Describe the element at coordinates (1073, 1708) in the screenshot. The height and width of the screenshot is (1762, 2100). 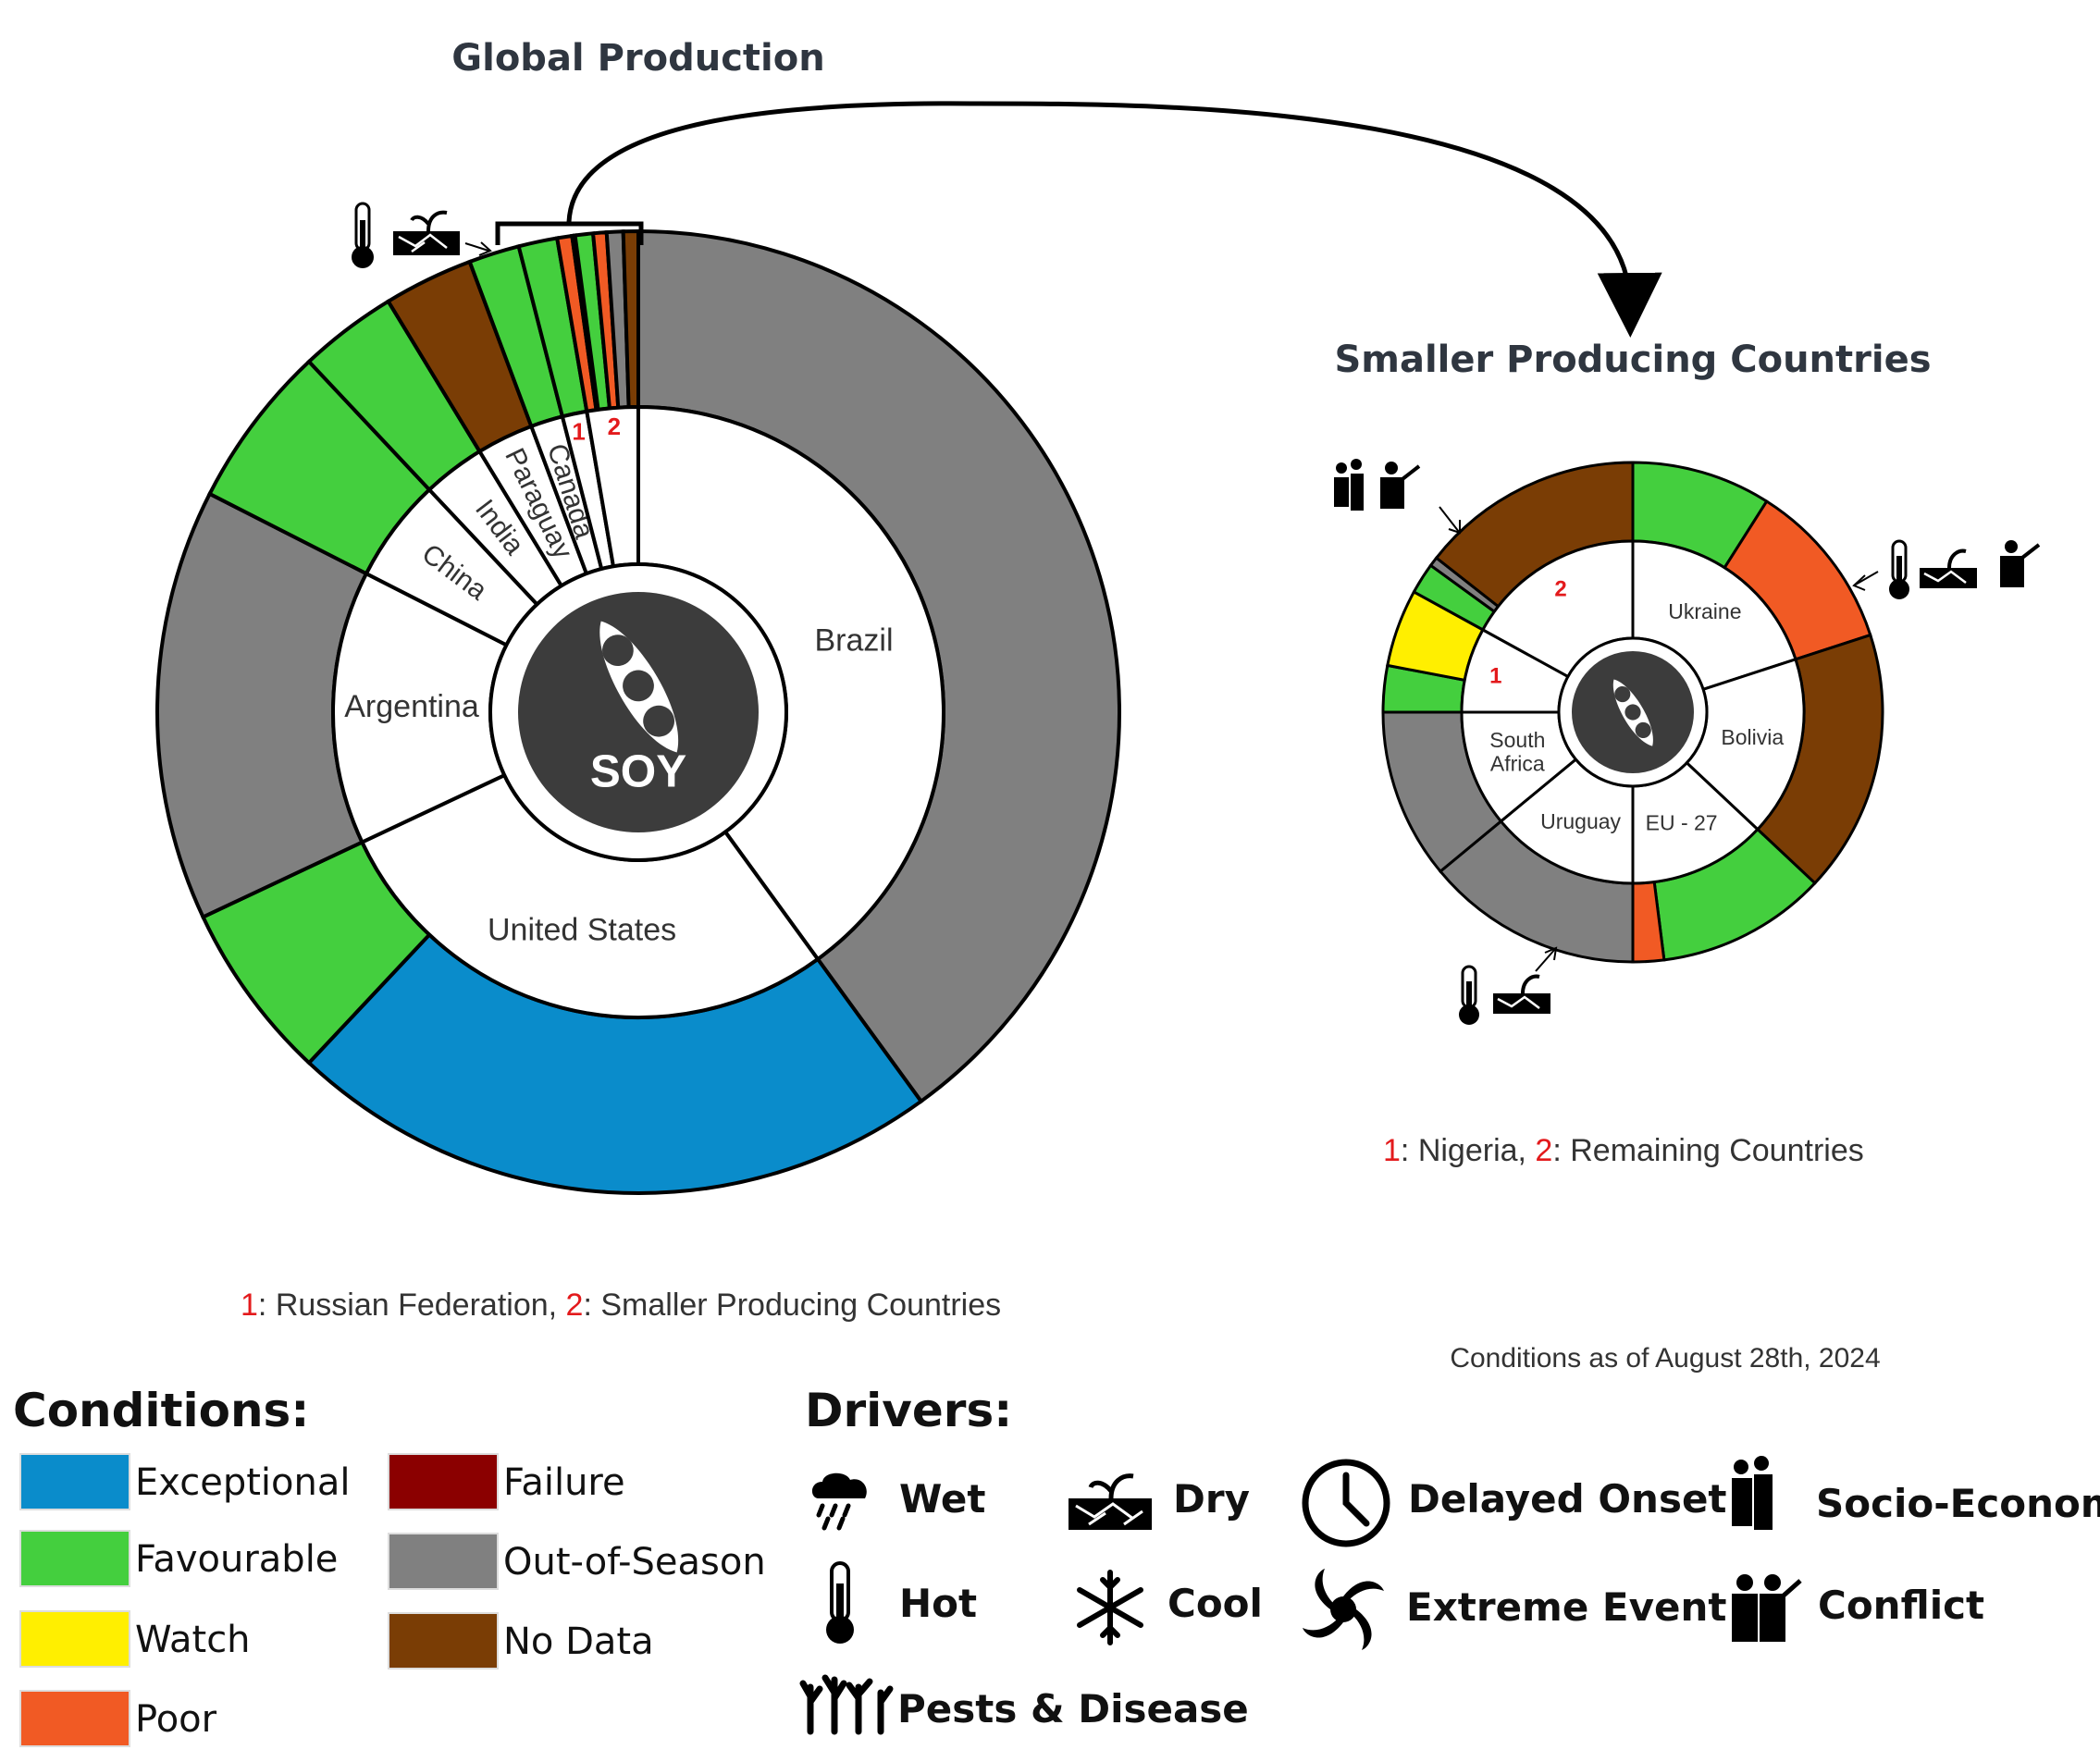
I see `driver-pests-disease-label: Pests & Disease` at that location.